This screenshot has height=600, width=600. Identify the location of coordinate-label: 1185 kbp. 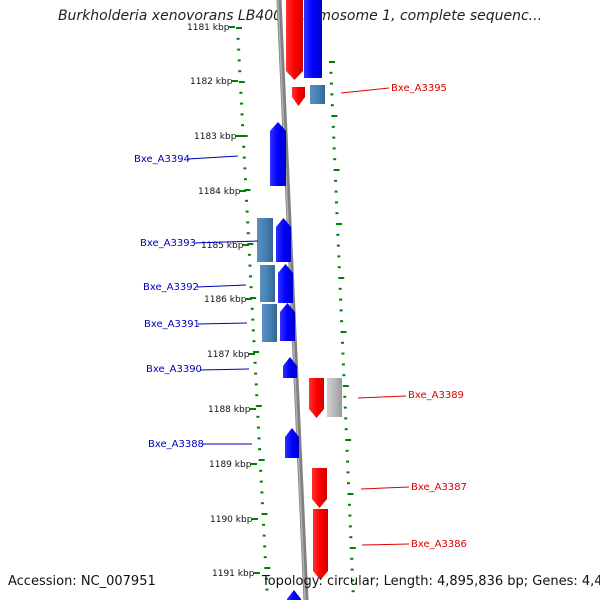
(222, 246).